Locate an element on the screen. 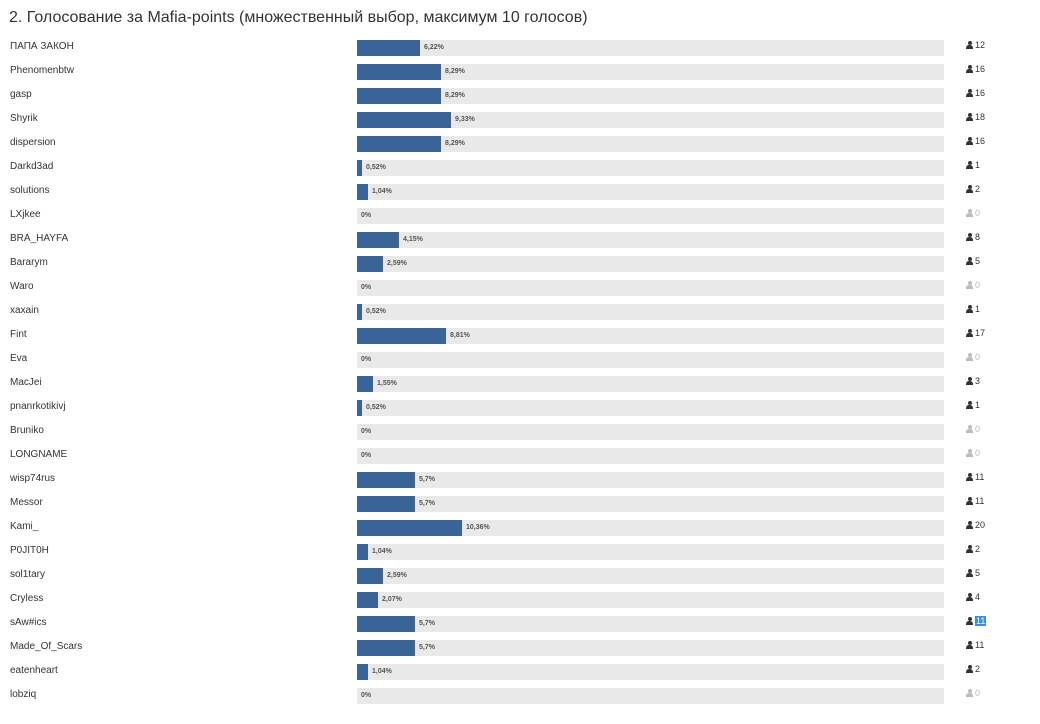 The image size is (1040, 724). option-label: MacJei is located at coordinates (26, 382).